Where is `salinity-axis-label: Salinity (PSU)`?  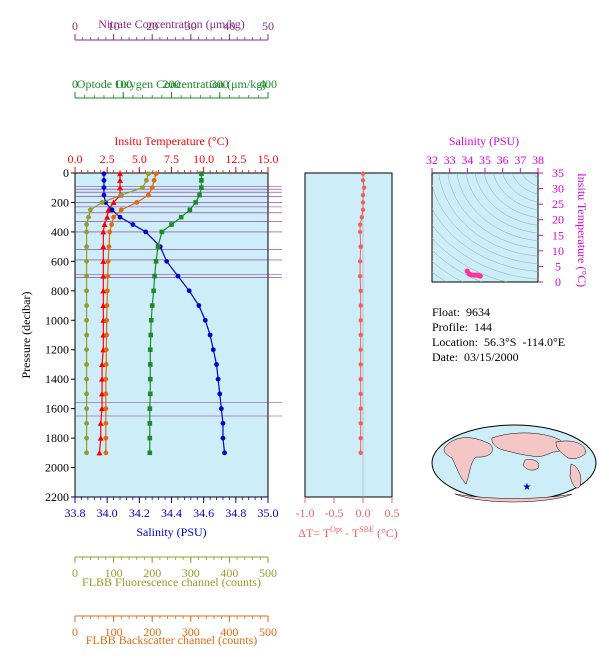
salinity-axis-label: Salinity (PSU) is located at coordinates (171, 532).